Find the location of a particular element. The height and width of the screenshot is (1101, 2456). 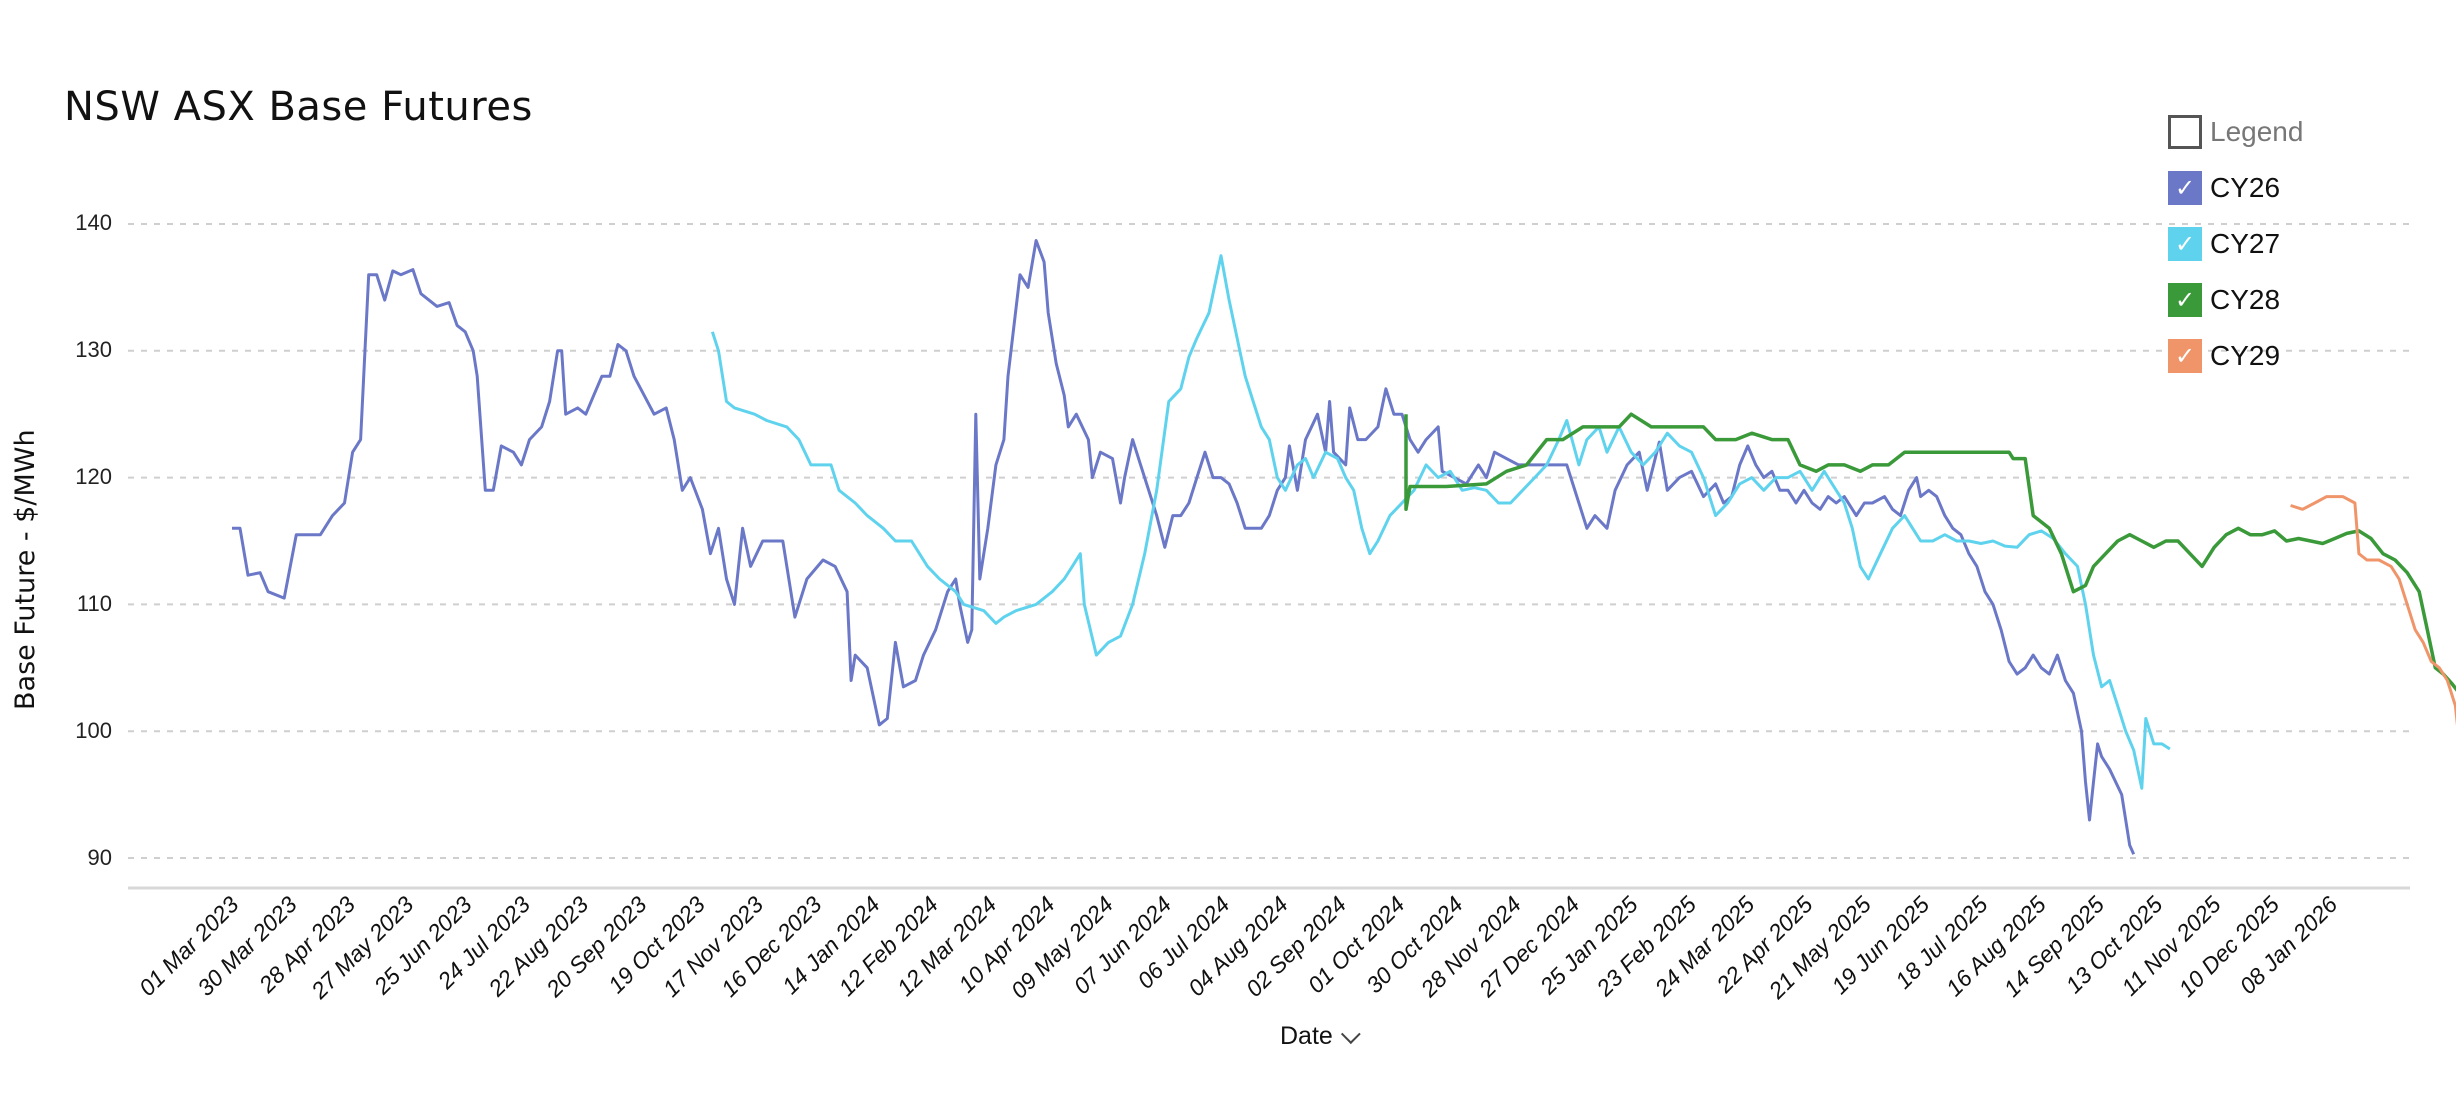

legend-item-cy26: ✓ CY26 is located at coordinates (2235, 188).